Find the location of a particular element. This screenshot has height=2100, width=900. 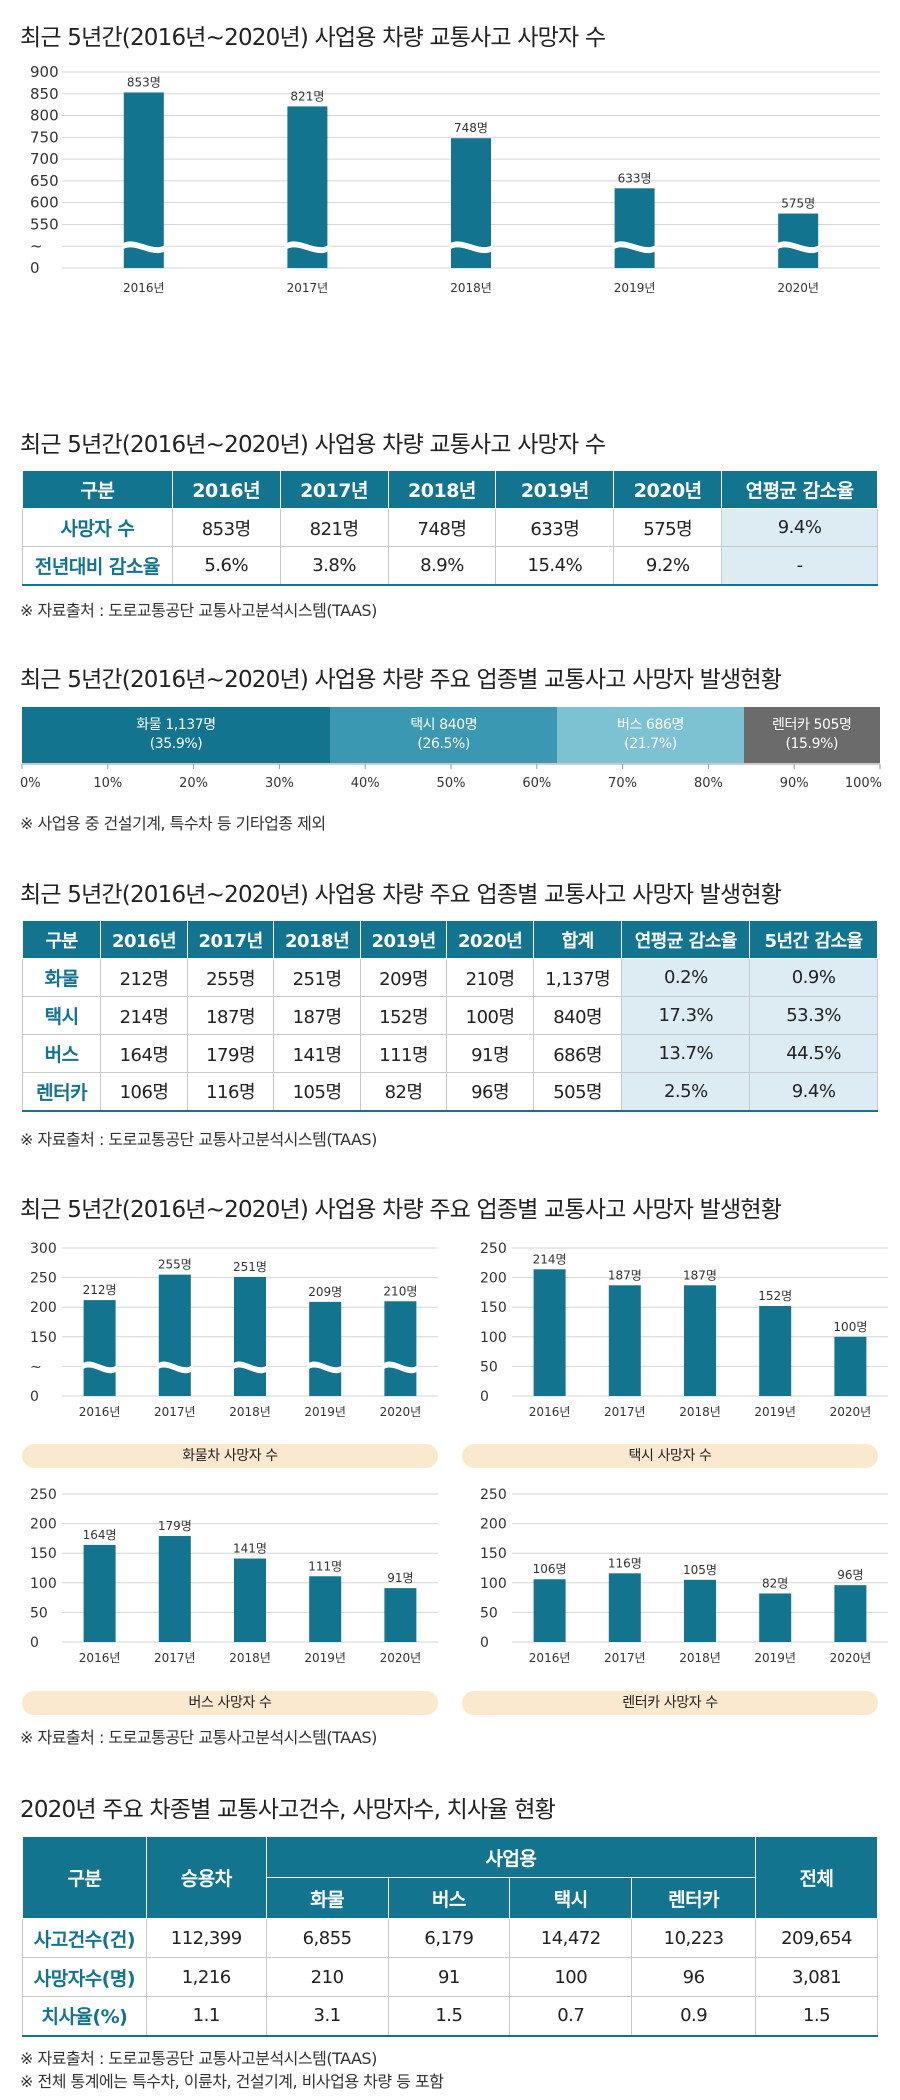

segment-rental: 렌터카 505명 (15.9%) is located at coordinates (811, 735).